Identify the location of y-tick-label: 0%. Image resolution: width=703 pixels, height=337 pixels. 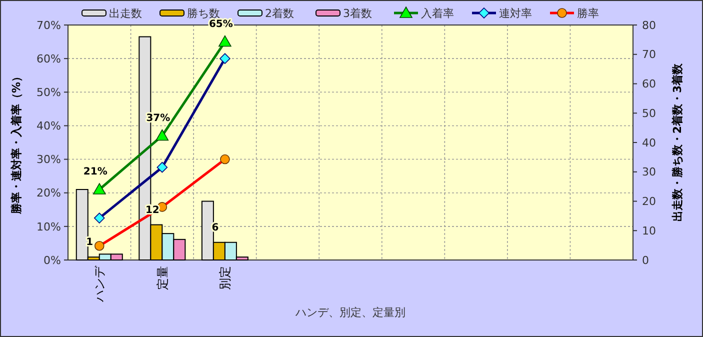
(52, 260).